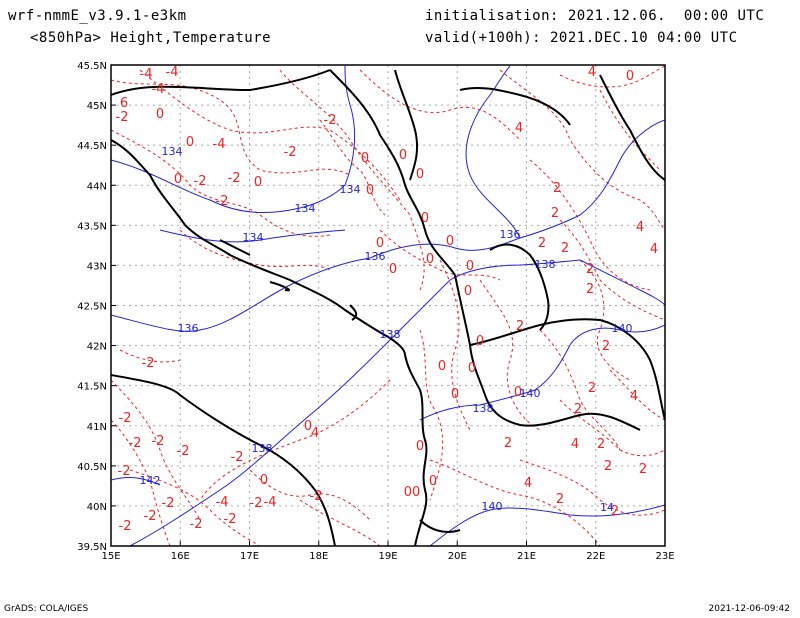 This screenshot has height=618, width=800. I want to click on temperature-contour-label: 00, so click(412, 492).